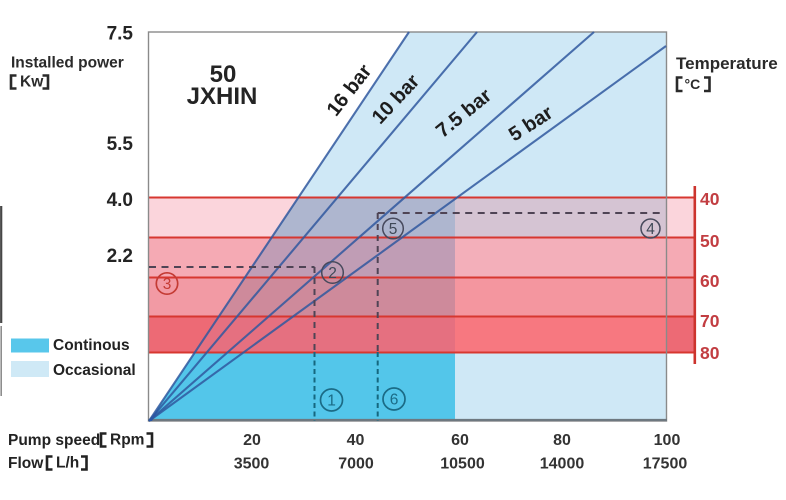  Describe the element at coordinates (120, 256) in the screenshot. I see `svg-text: 2.2` at that location.